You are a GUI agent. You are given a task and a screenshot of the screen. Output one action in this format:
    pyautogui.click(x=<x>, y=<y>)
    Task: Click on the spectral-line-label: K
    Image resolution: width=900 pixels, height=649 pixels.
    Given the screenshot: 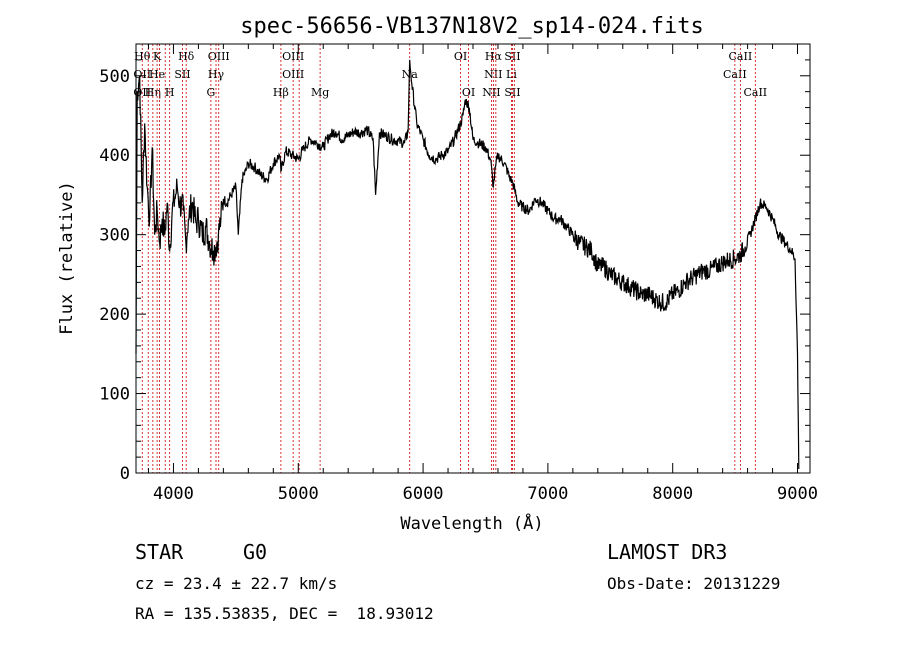 What is the action you would take?
    pyautogui.click(x=157, y=56)
    